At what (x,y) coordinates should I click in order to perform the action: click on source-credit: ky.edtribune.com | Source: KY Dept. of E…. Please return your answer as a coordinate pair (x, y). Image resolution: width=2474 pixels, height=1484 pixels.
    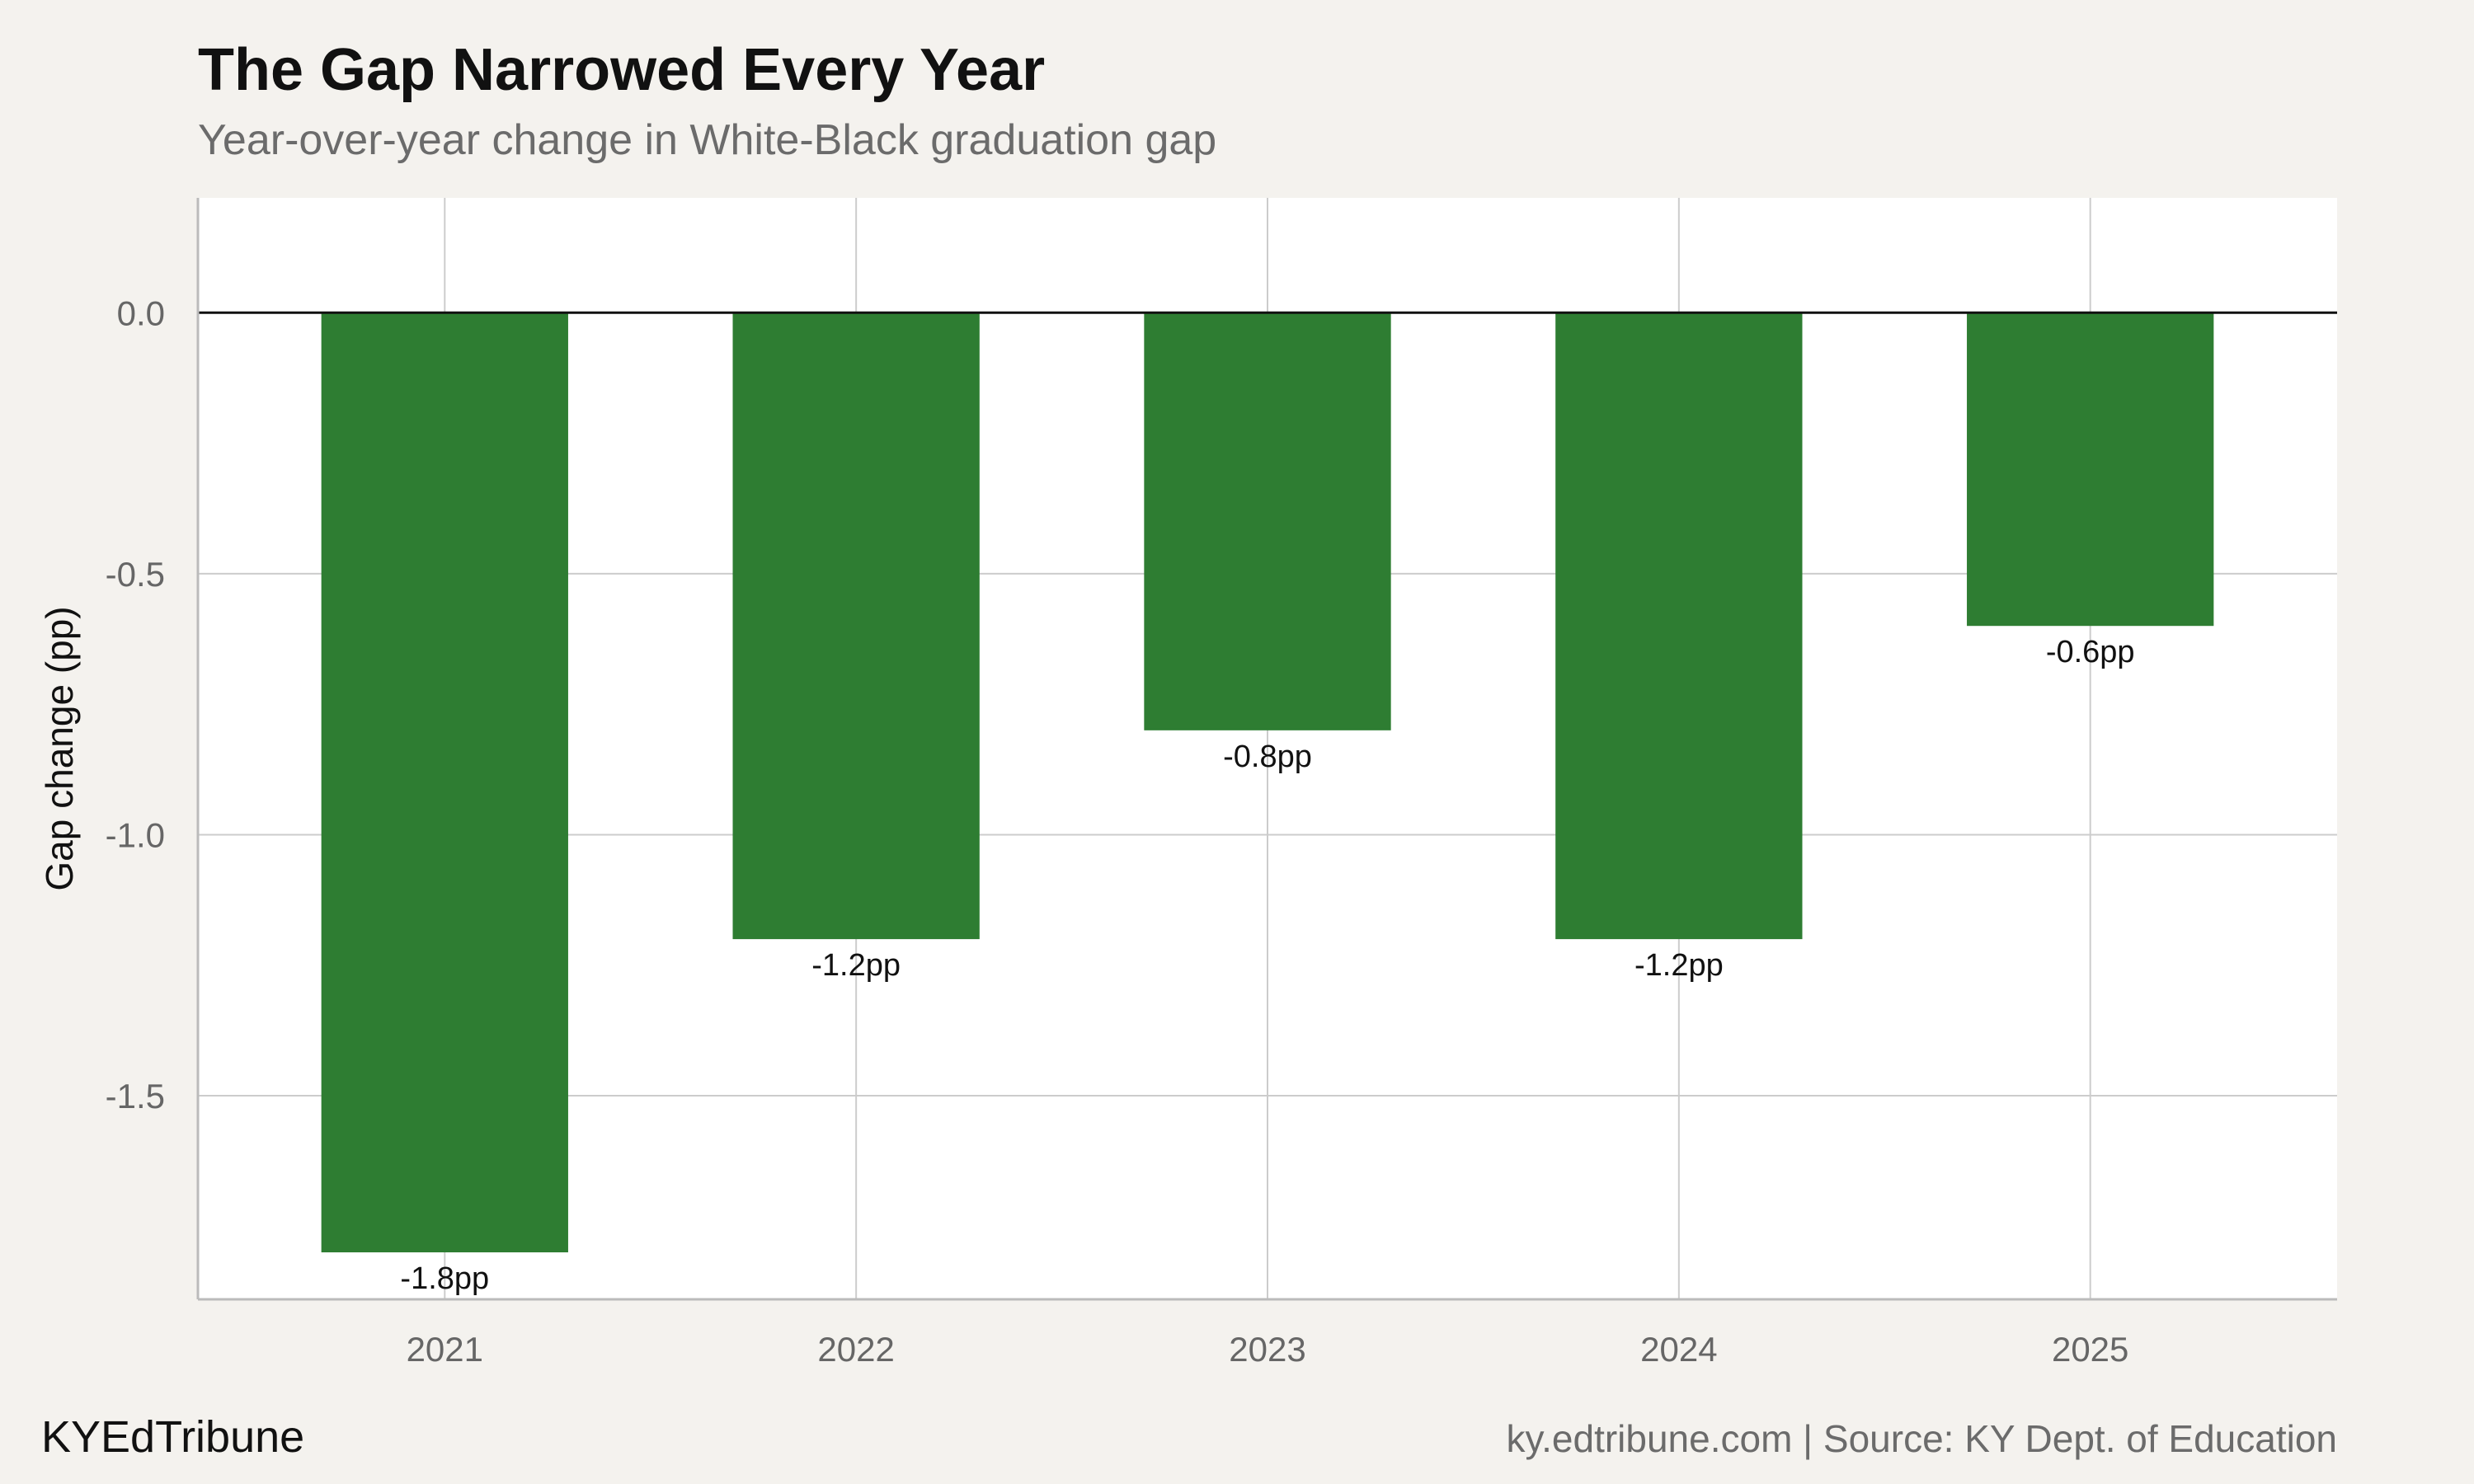
    Looking at the image, I should click on (1921, 1438).